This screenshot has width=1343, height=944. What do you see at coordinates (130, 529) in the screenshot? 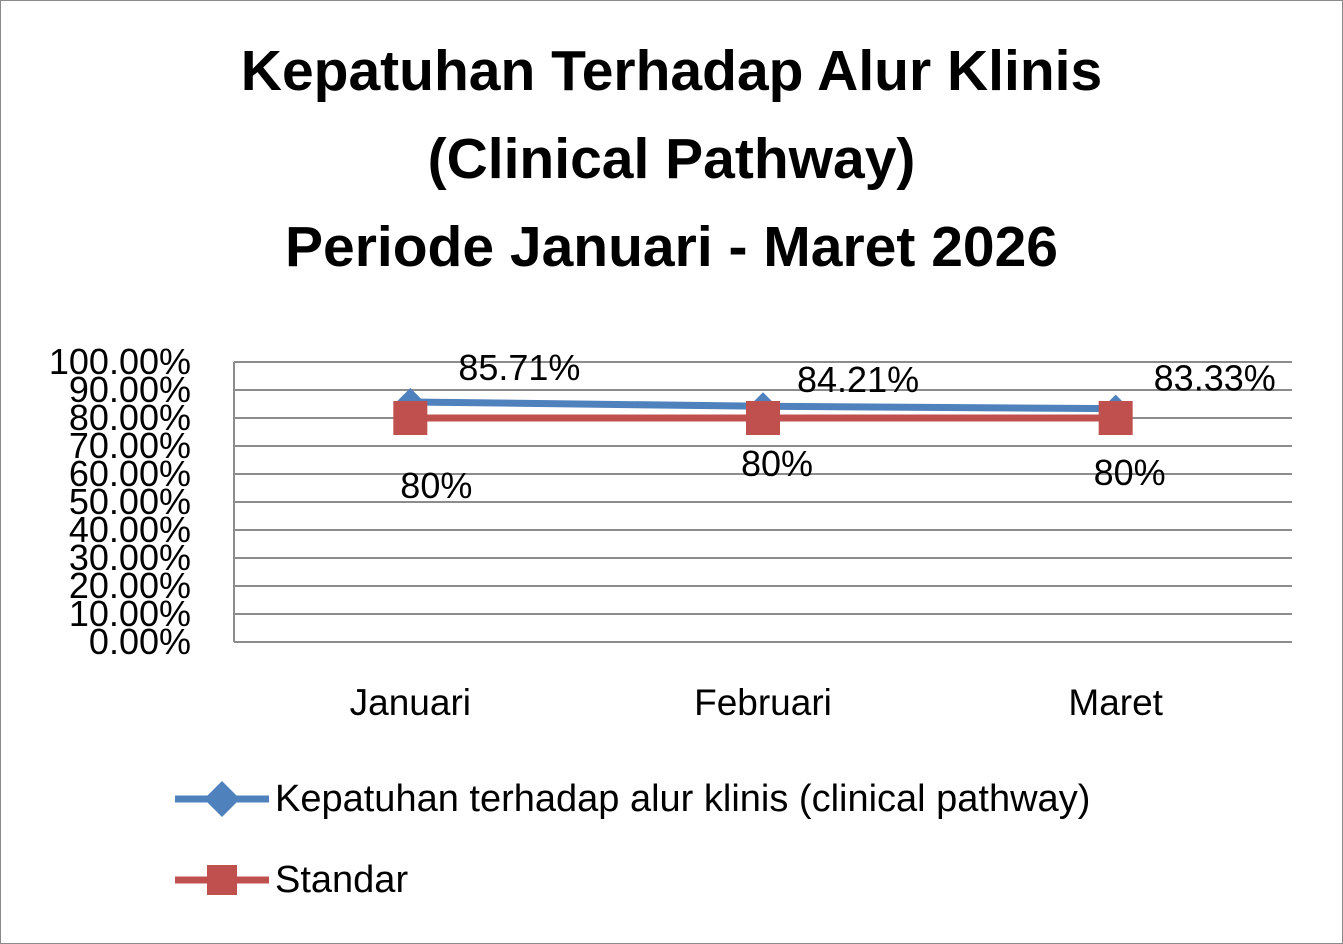
I see `y-tick-label: 40.00%` at bounding box center [130, 529].